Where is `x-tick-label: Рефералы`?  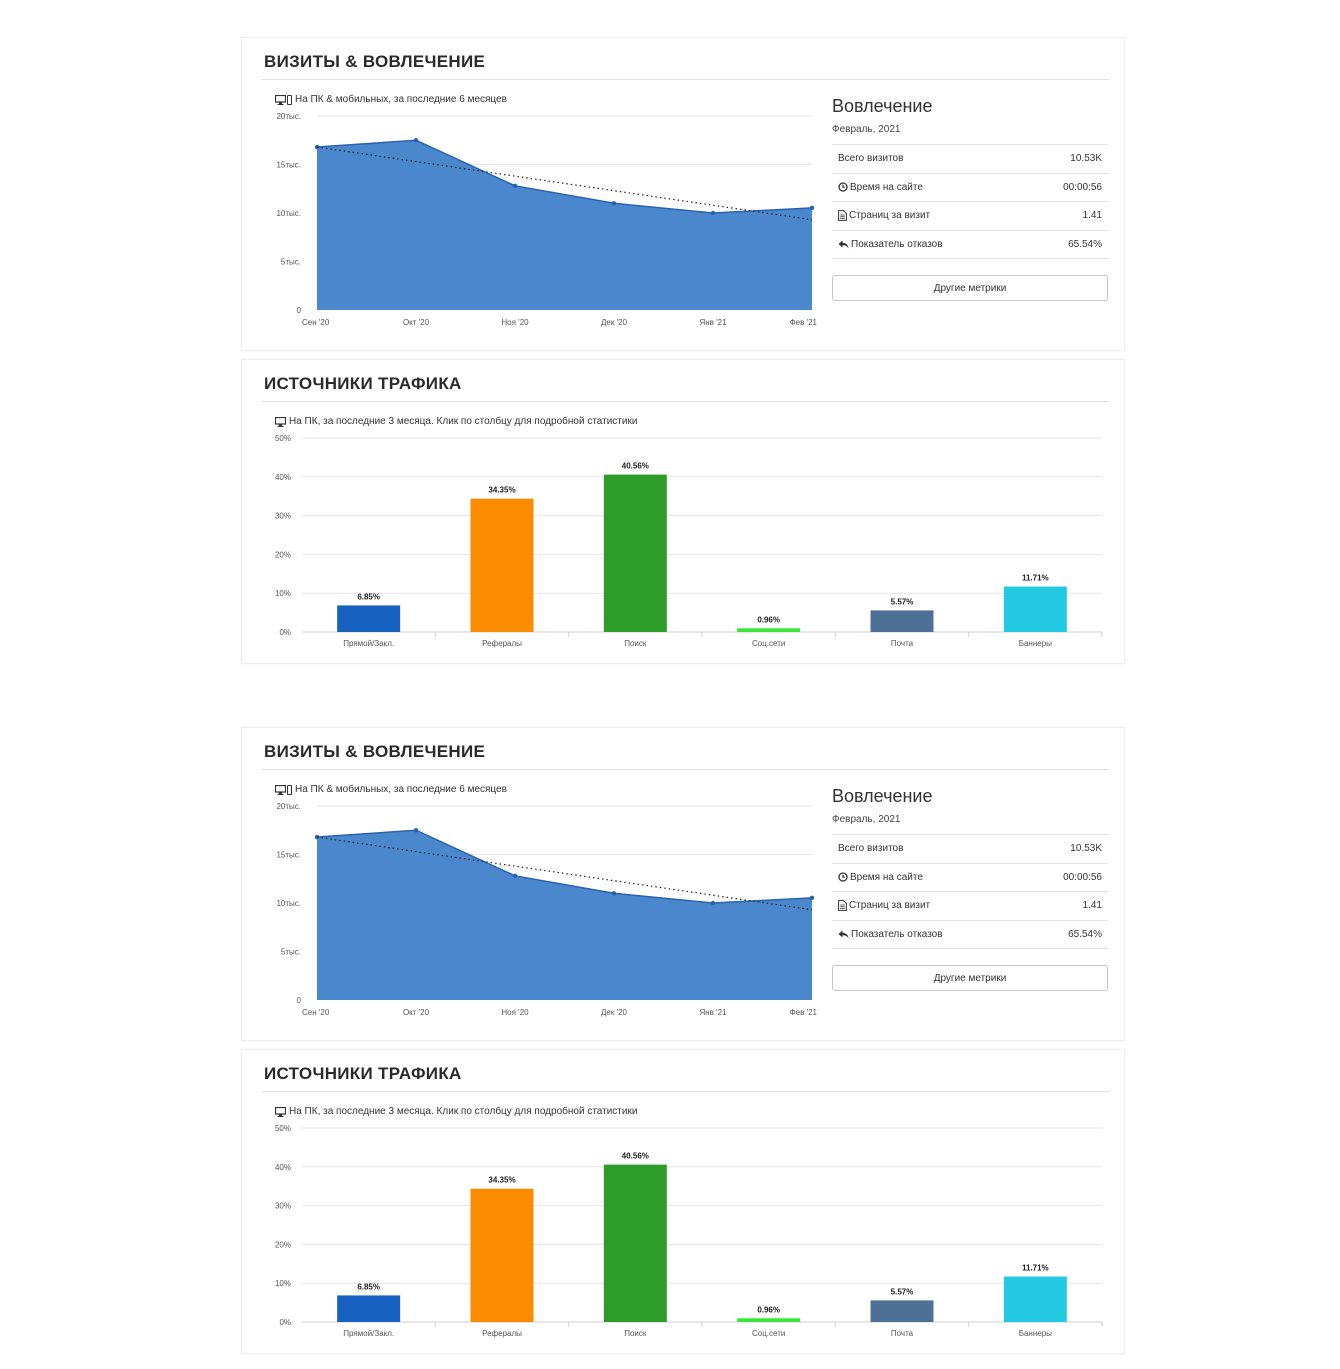 x-tick-label: Рефералы is located at coordinates (502, 1333).